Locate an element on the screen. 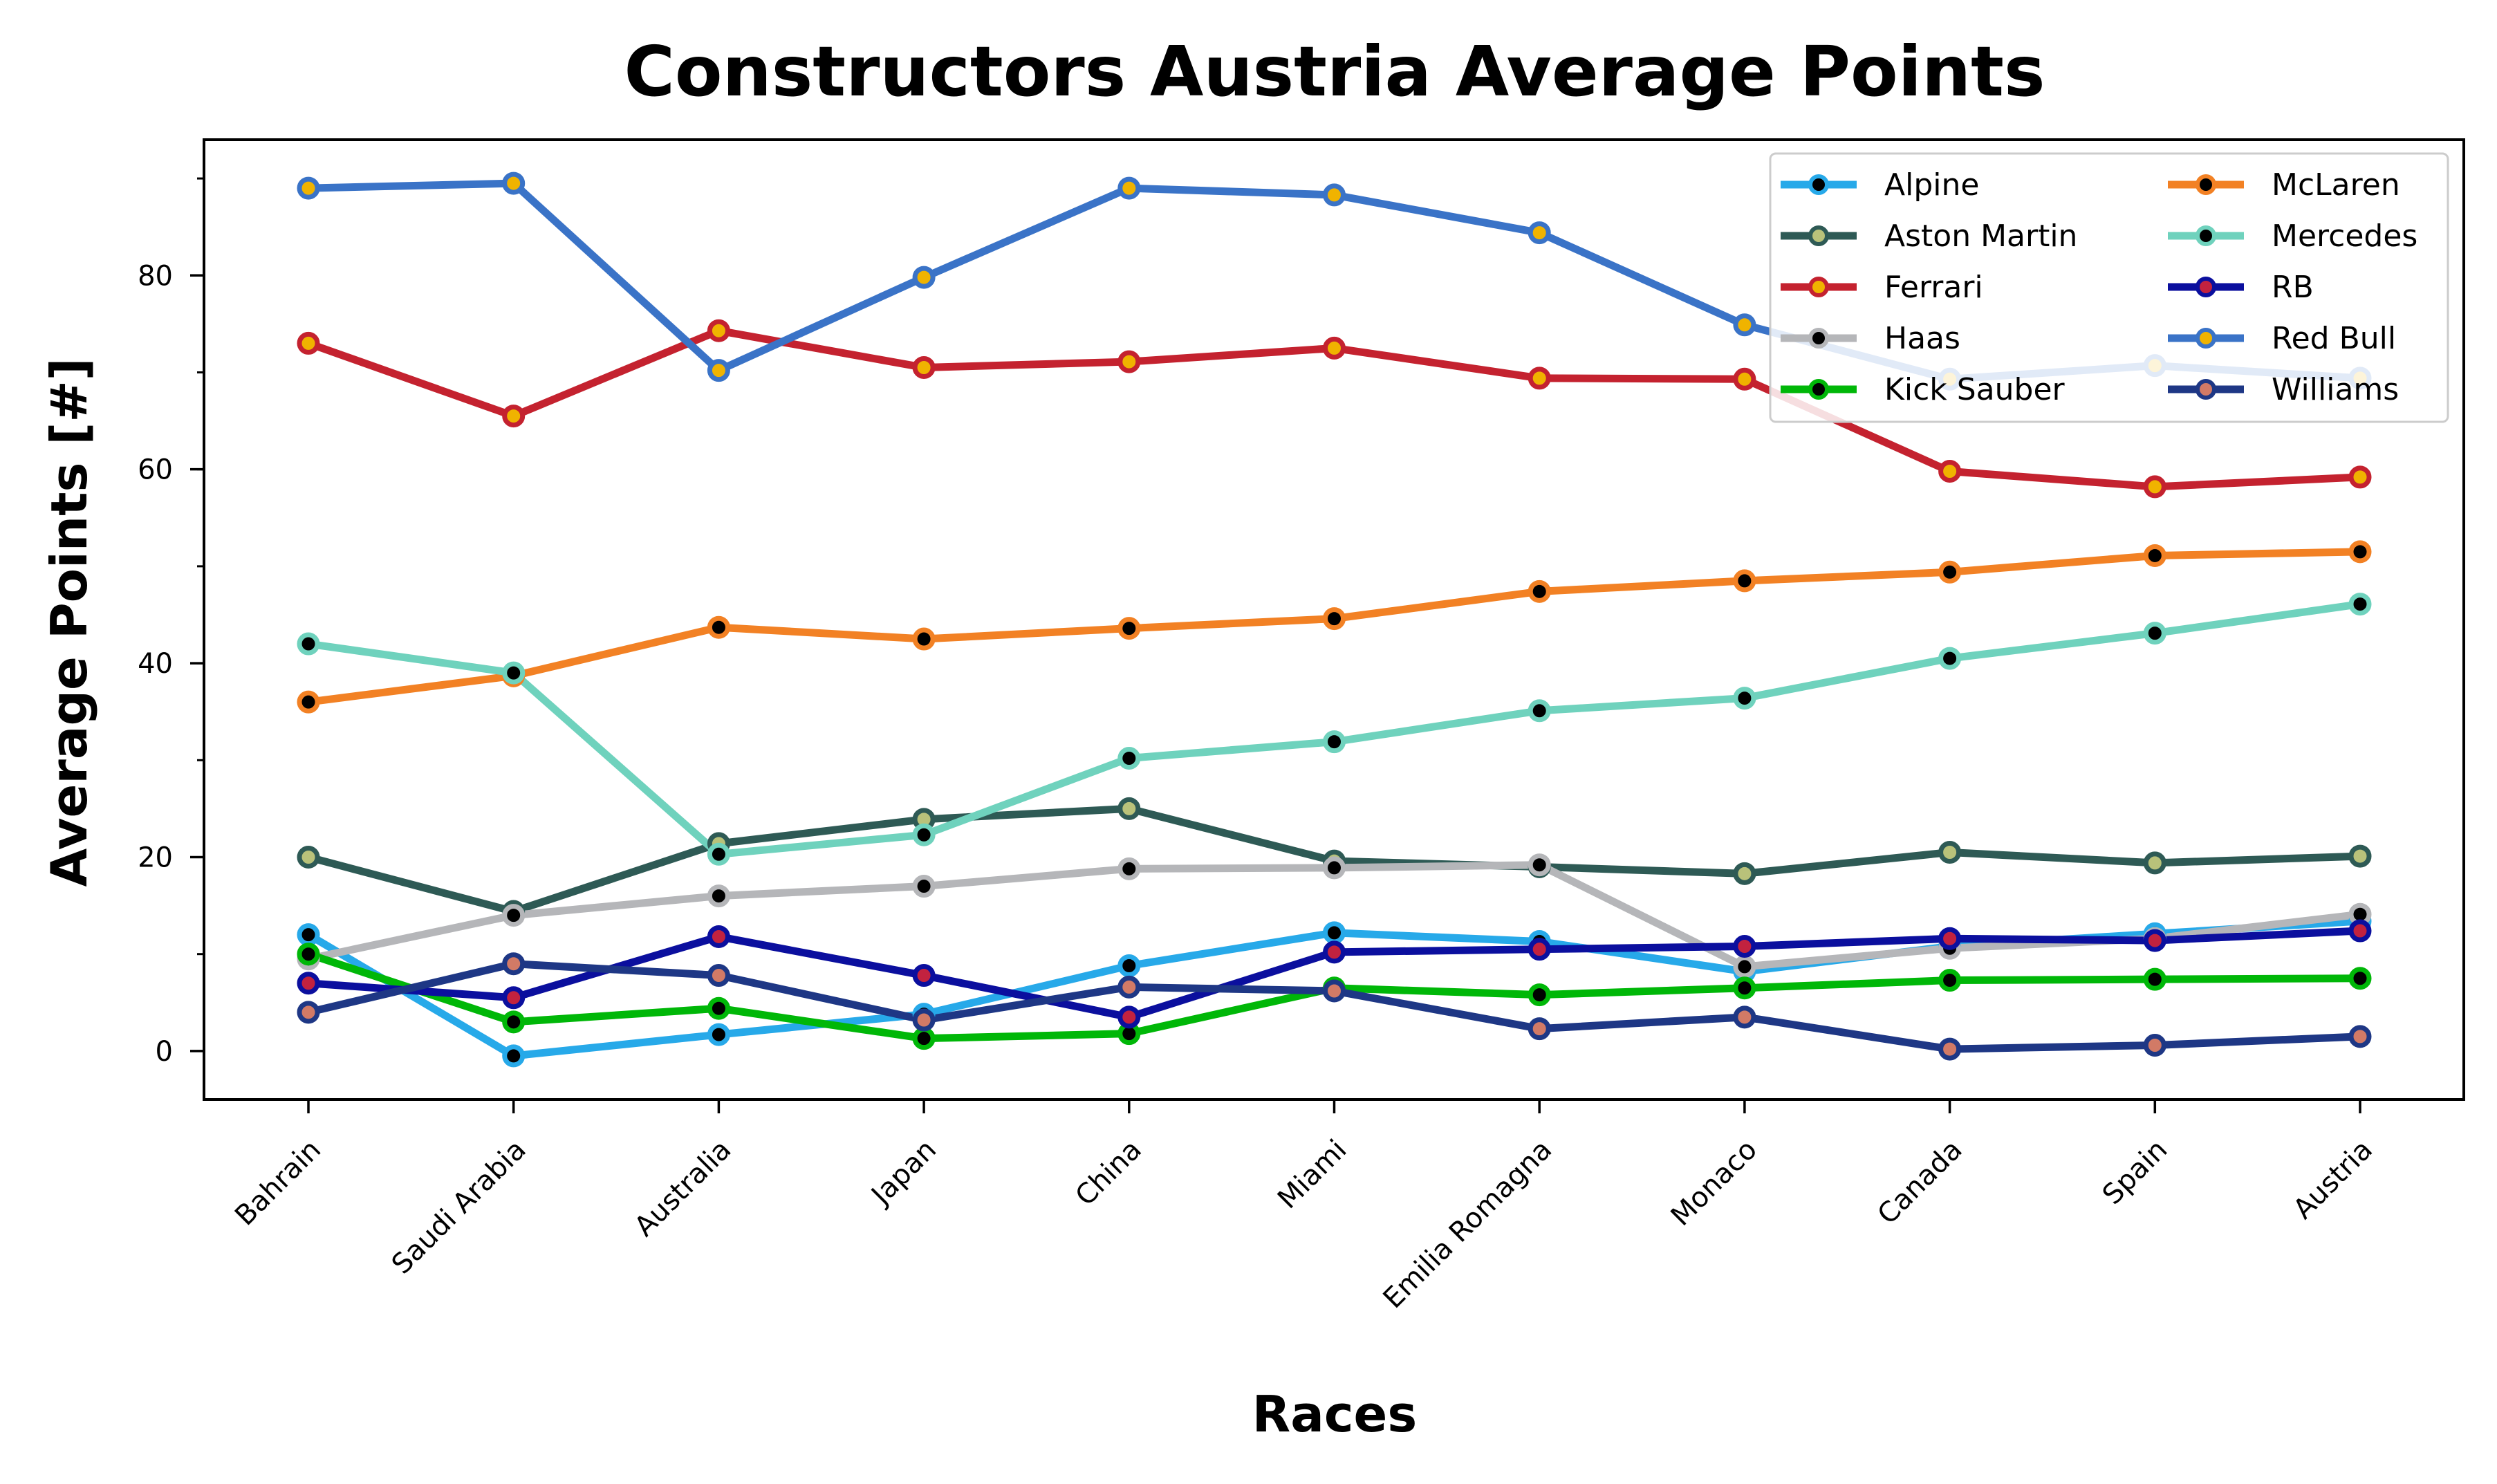 This screenshot has width=2497, height=1484. legend-marker-ferrari is located at coordinates (1818, 287).